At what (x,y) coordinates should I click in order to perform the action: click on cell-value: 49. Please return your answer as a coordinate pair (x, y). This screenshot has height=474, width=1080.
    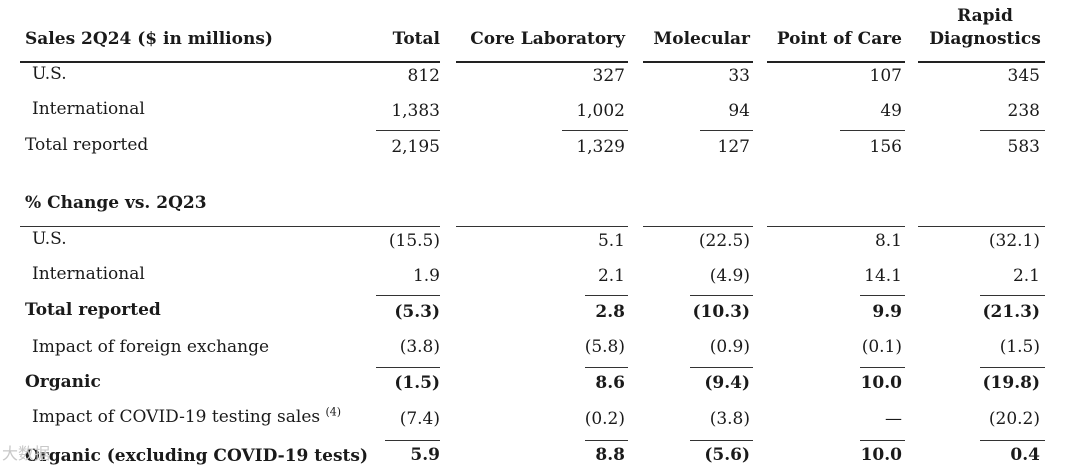
    Looking at the image, I should click on (891, 111).